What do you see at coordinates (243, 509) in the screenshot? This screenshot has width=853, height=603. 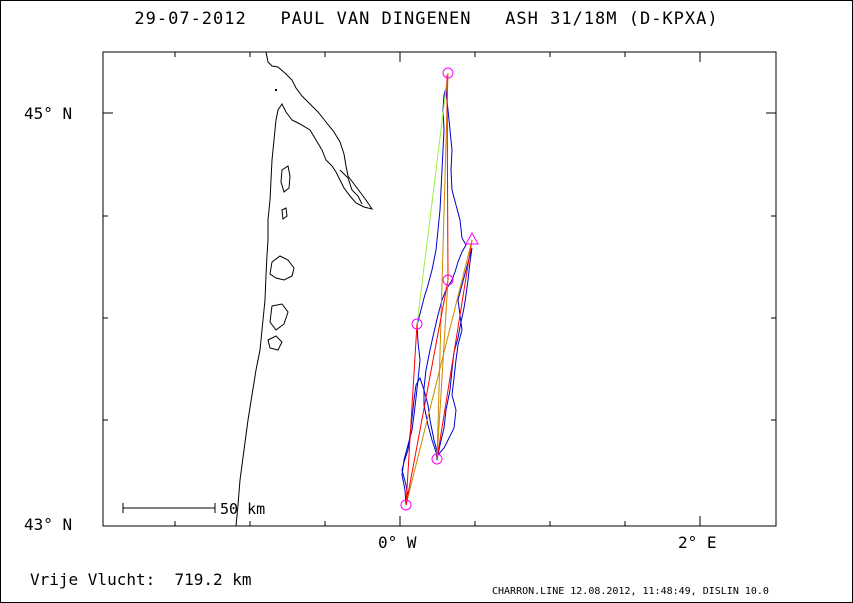 I see `scale-bar-label: 50 km` at bounding box center [243, 509].